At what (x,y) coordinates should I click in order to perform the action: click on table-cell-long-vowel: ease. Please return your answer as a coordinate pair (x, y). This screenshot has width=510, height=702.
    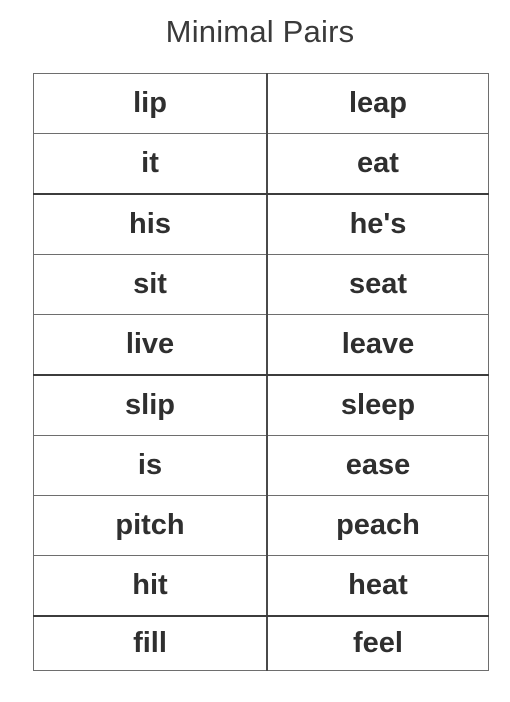
    Looking at the image, I should click on (377, 465).